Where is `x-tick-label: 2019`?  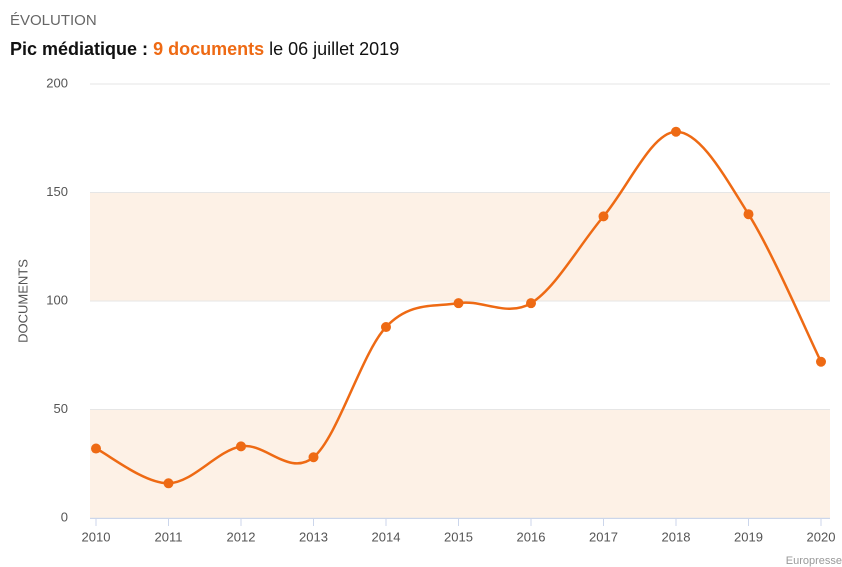
x-tick-label: 2019 is located at coordinates (748, 536).